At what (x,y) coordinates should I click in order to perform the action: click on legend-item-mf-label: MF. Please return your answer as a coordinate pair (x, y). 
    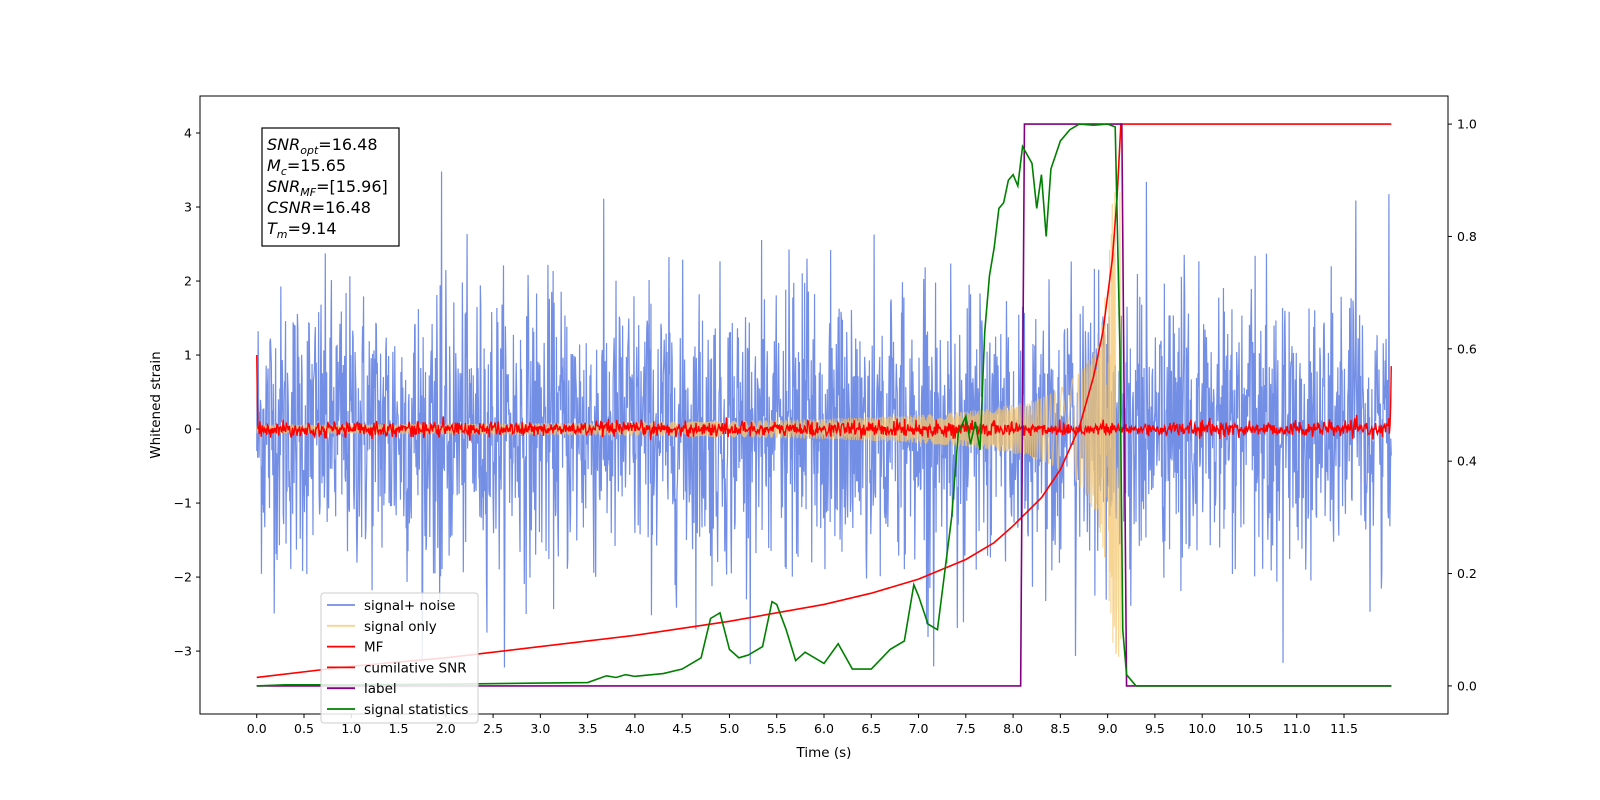
    Looking at the image, I should click on (373, 648).